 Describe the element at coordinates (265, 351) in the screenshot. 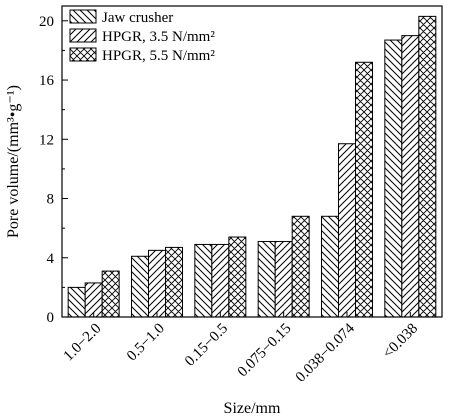

I see `x-tick-label: 0.075−0.15` at that location.